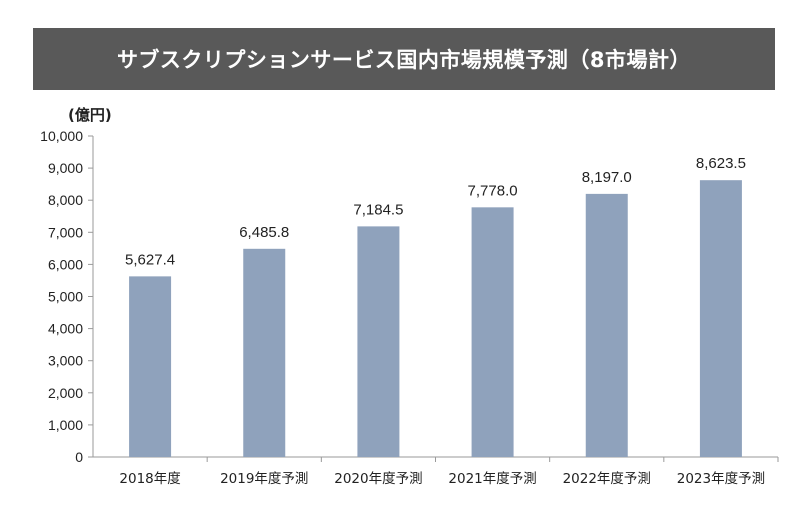 The width and height of the screenshot is (800, 510). I want to click on x-category-label: 2023年度予測, so click(721, 479).